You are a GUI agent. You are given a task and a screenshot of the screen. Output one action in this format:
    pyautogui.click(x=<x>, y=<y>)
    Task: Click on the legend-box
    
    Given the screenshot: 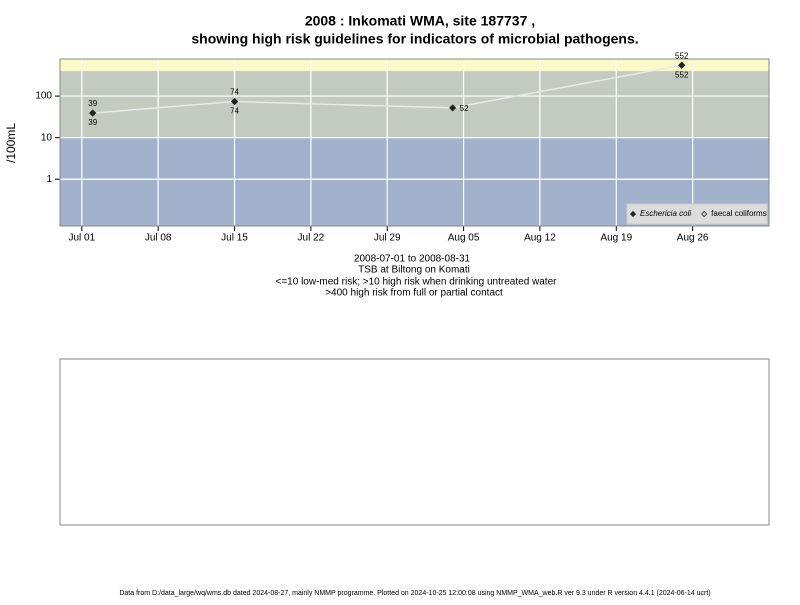 What is the action you would take?
    pyautogui.click(x=697, y=214)
    